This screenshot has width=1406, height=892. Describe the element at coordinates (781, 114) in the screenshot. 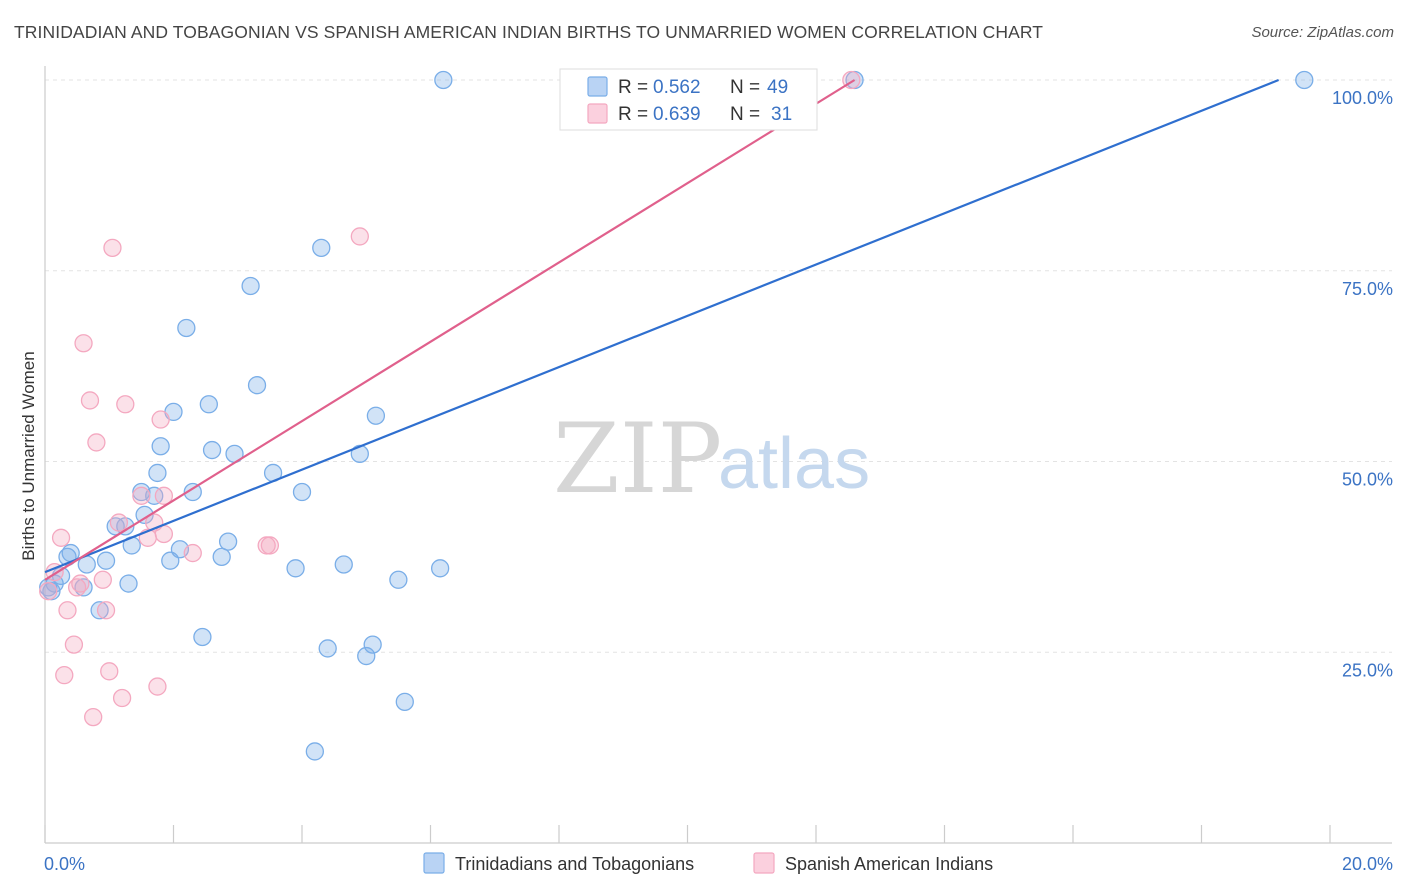

I see `legend-n-value-2: 31` at that location.